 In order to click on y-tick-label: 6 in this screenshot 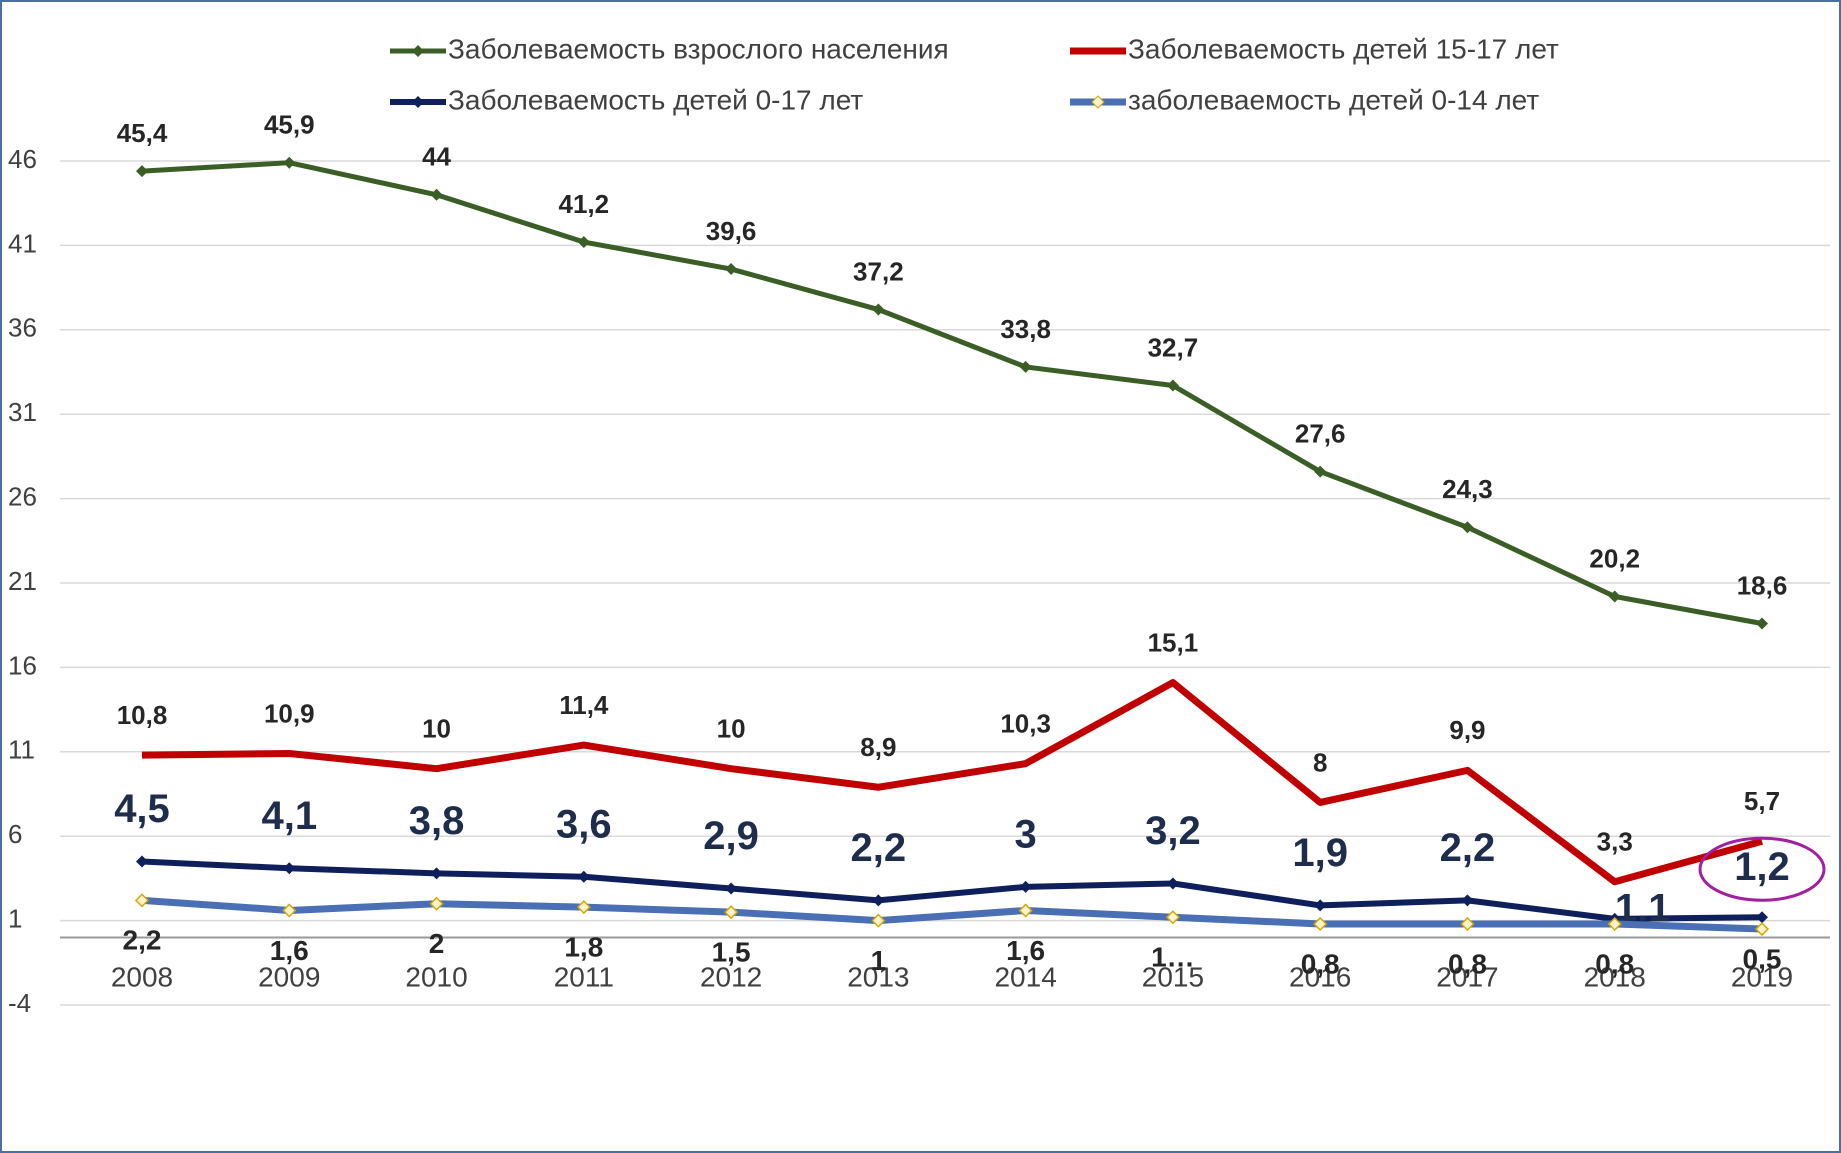, I will do `click(15, 834)`.